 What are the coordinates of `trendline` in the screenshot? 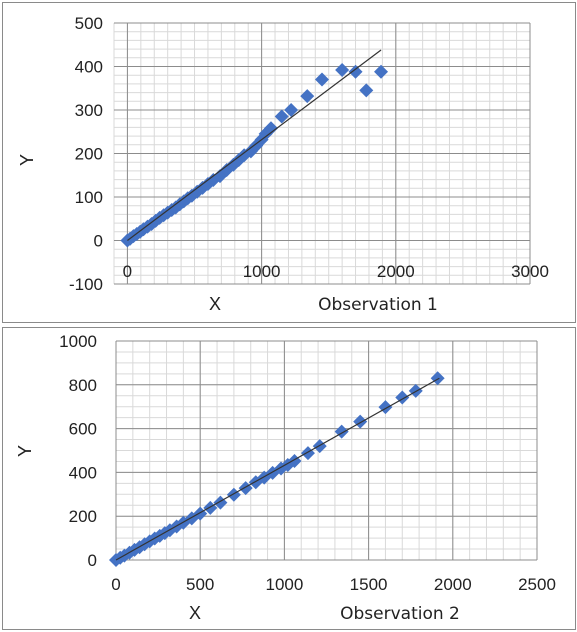 It's located at (254, 145).